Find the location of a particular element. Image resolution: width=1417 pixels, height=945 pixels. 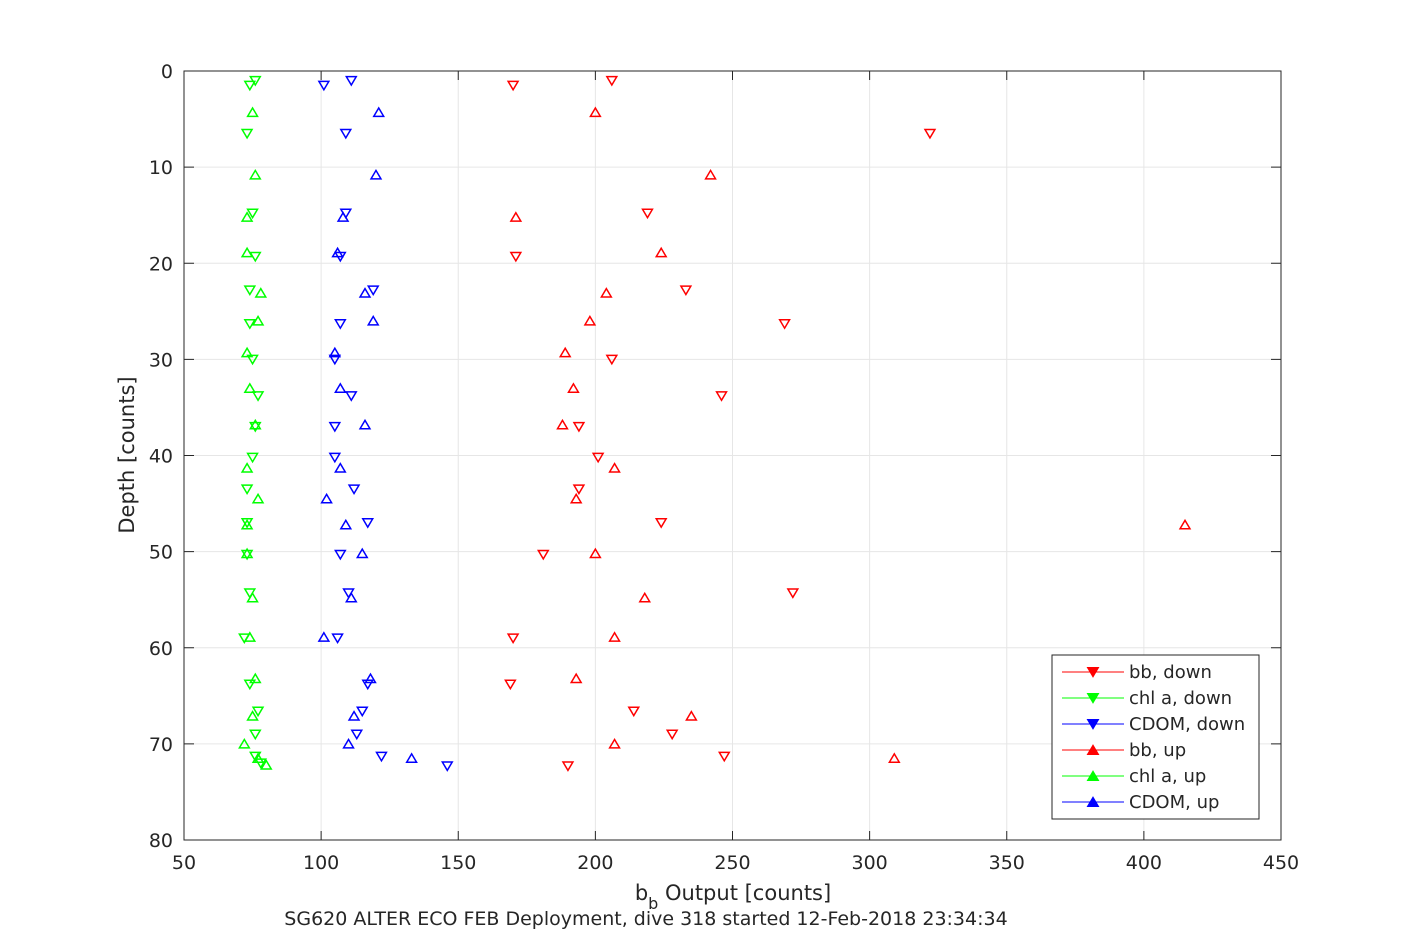

y-tick-label: 20 is located at coordinates (161, 264).